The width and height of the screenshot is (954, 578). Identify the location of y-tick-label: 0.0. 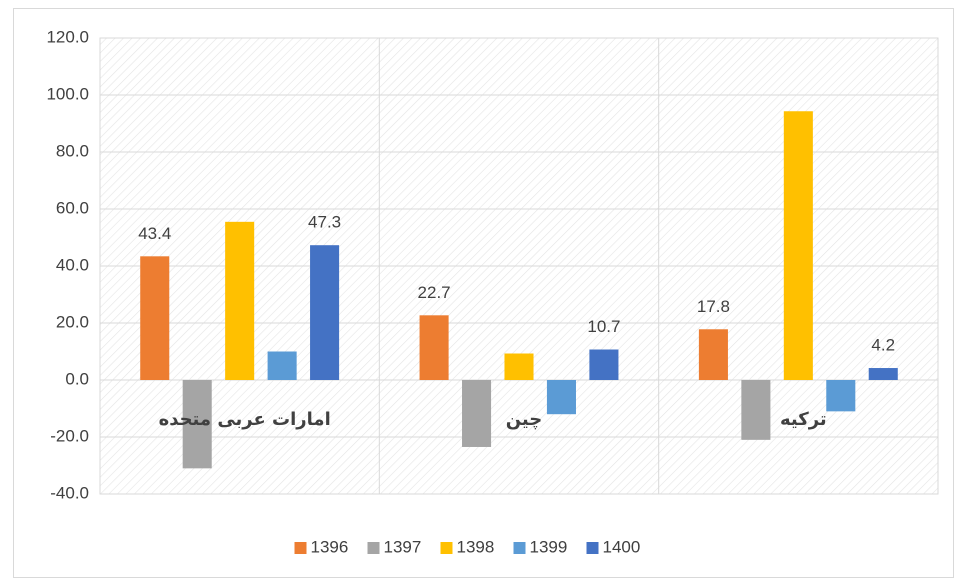
(77, 378).